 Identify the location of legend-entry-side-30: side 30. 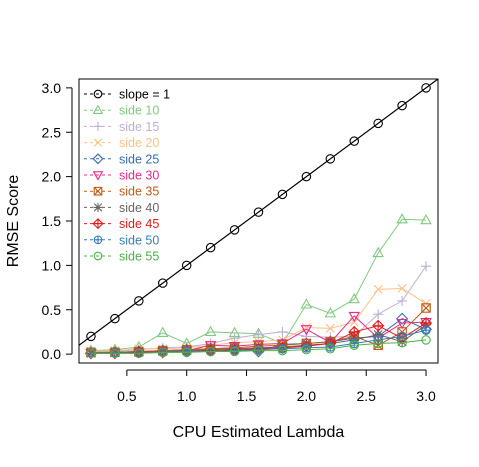
(121, 176).